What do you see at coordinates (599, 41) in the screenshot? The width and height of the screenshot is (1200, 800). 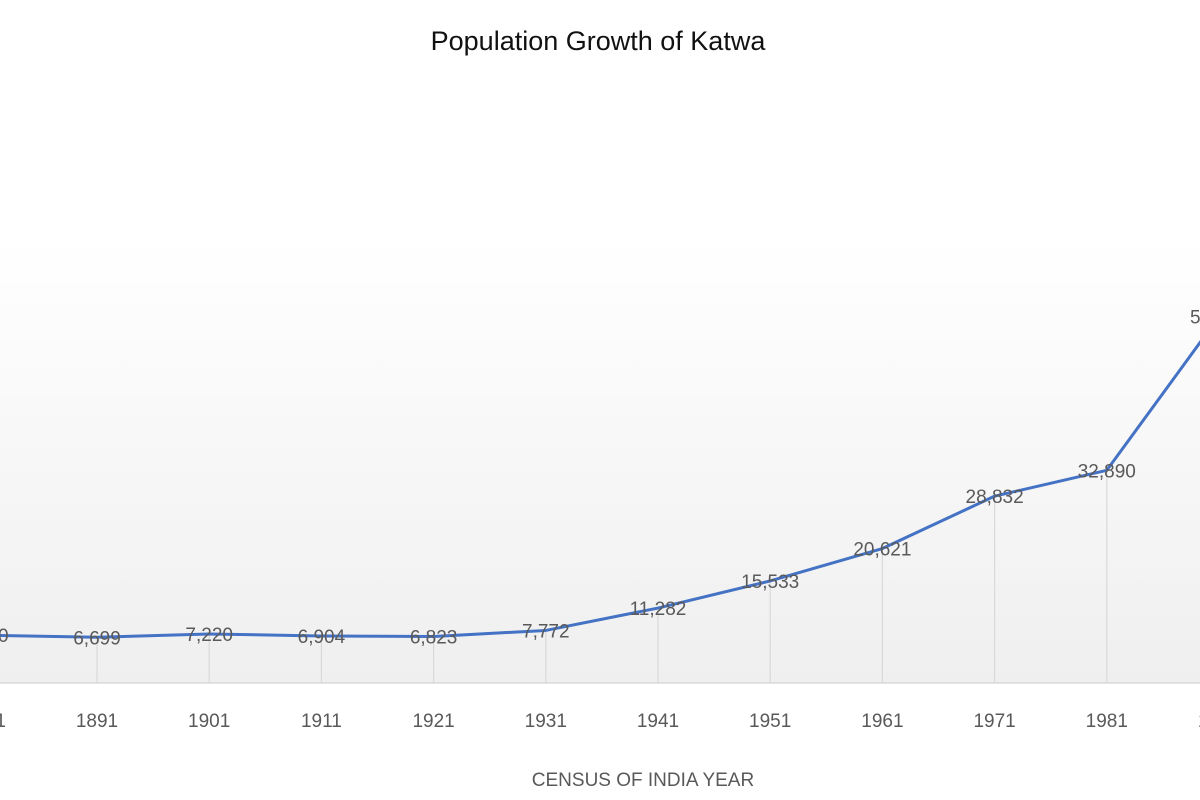 I see `chart-title: Population Growth of Katwa` at bounding box center [599, 41].